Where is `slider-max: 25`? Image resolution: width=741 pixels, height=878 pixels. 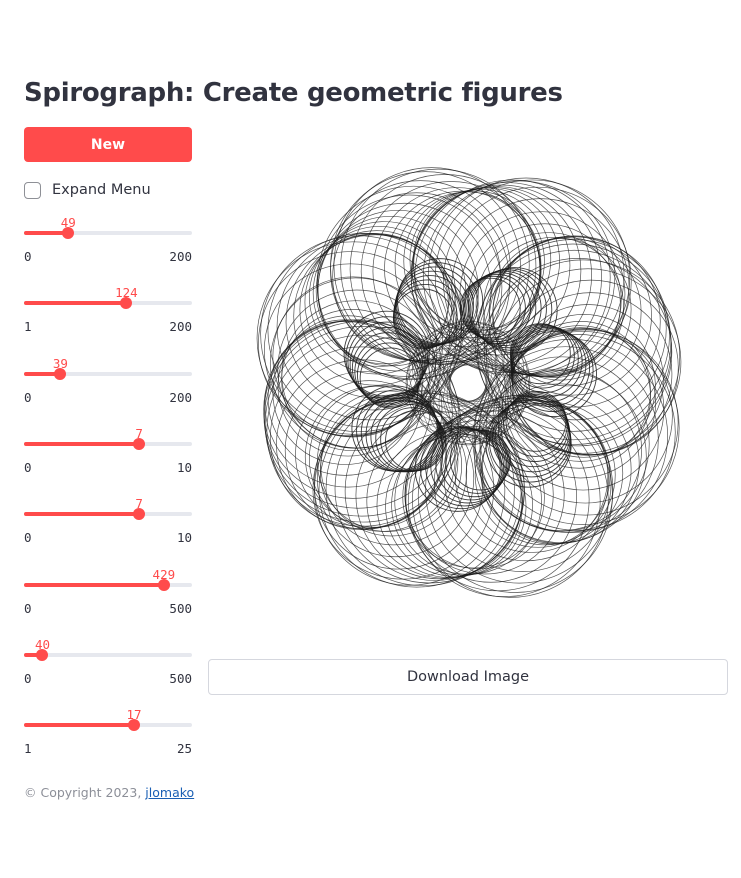 slider-max: 25 is located at coordinates (184, 748).